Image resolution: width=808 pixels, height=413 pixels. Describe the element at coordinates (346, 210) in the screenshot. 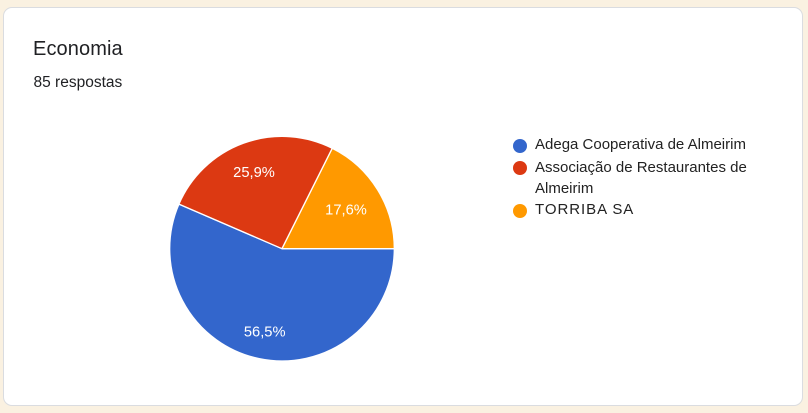

I see `svg-text: 17,6%` at that location.